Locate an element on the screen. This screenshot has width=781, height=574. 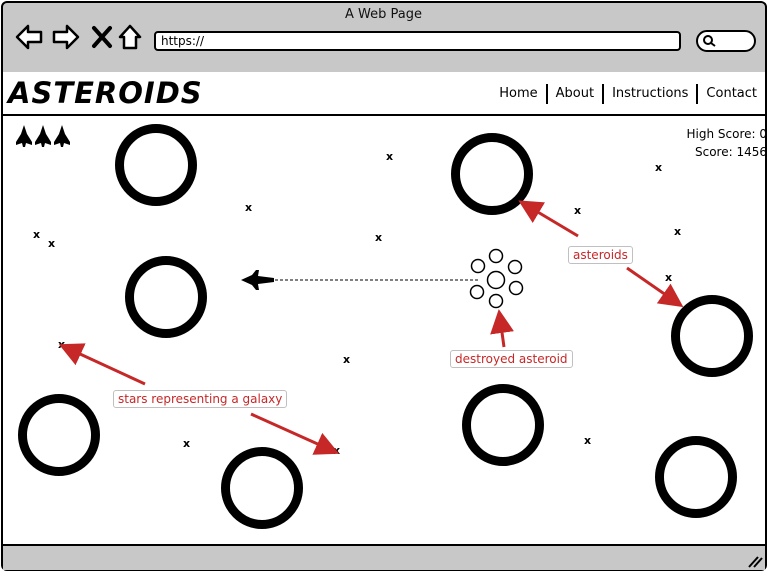
forward-arrow-icon is located at coordinates (66, 37).